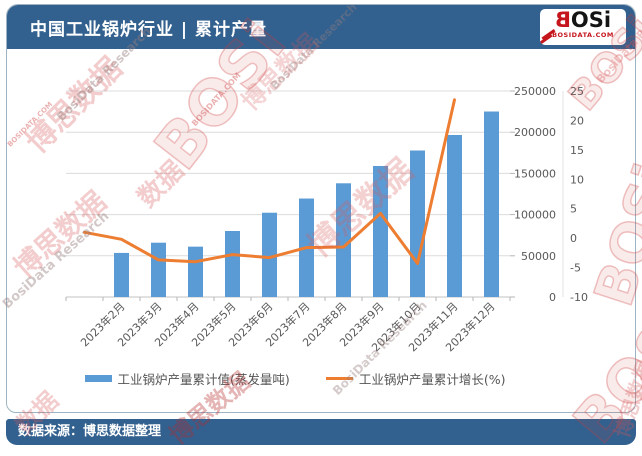  What do you see at coordinates (577, 150) in the screenshot?
I see `percent-axis-label: 15` at bounding box center [577, 150].